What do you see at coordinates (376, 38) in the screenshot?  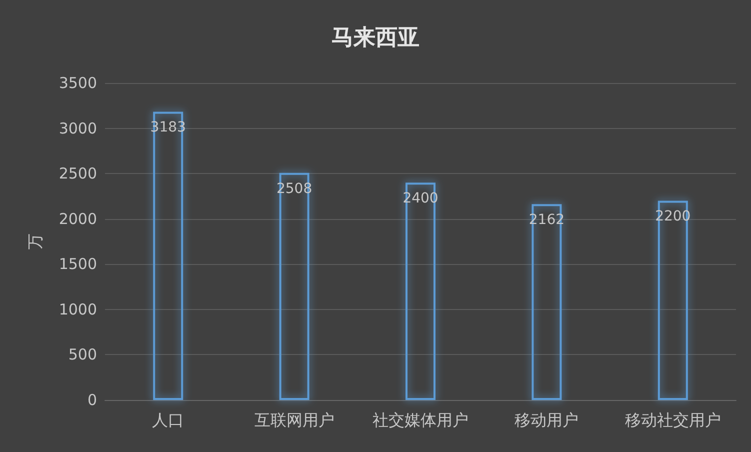 I see `chart-title: 马来西亚` at bounding box center [376, 38].